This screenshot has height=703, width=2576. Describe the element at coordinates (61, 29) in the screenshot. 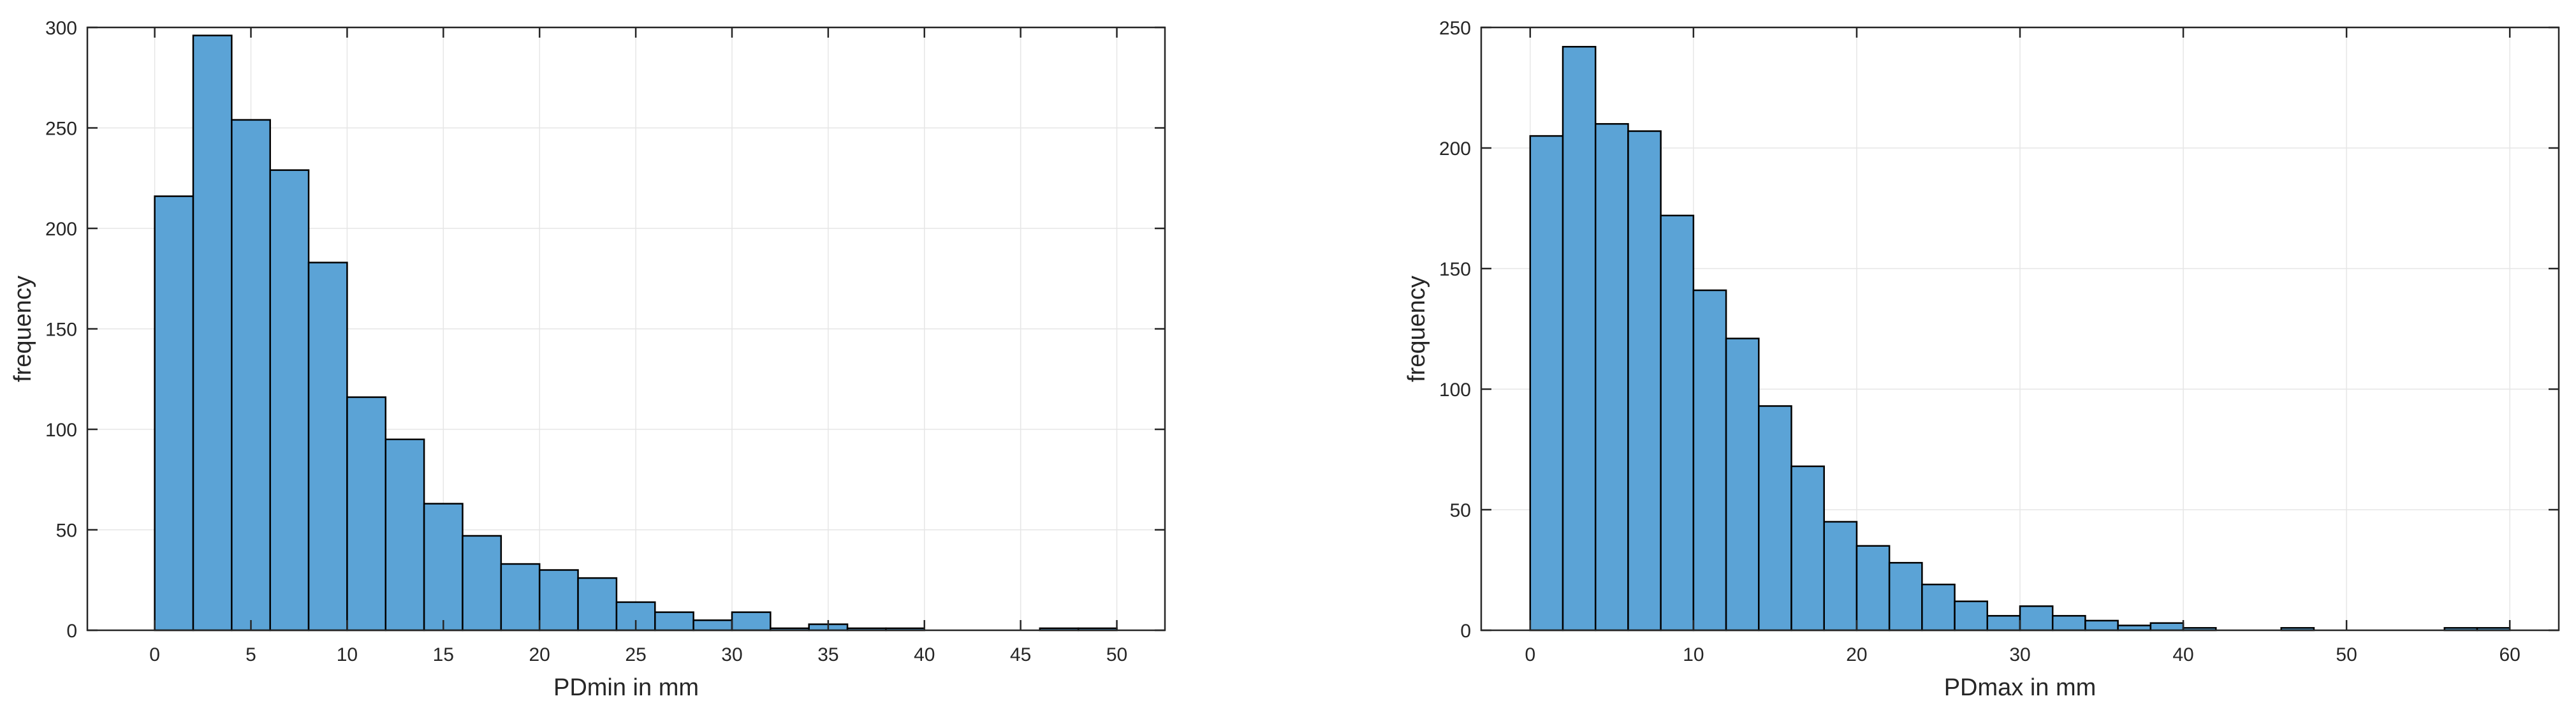

I see `y-tick-label: 300` at that location.